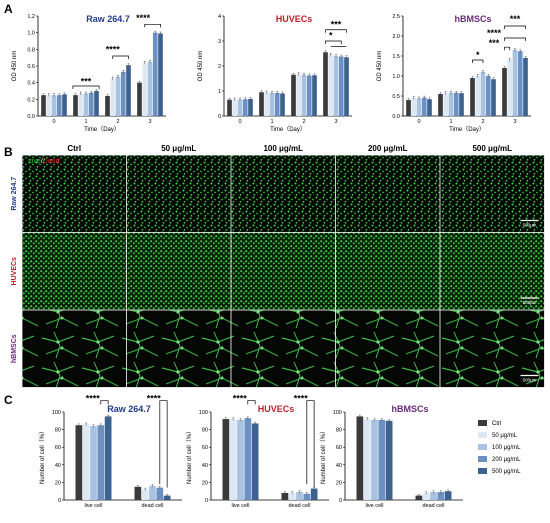 The image size is (550, 523). What do you see at coordinates (102, 129) in the screenshot?
I see `x-axis-label: Time（Day）` at bounding box center [102, 129].